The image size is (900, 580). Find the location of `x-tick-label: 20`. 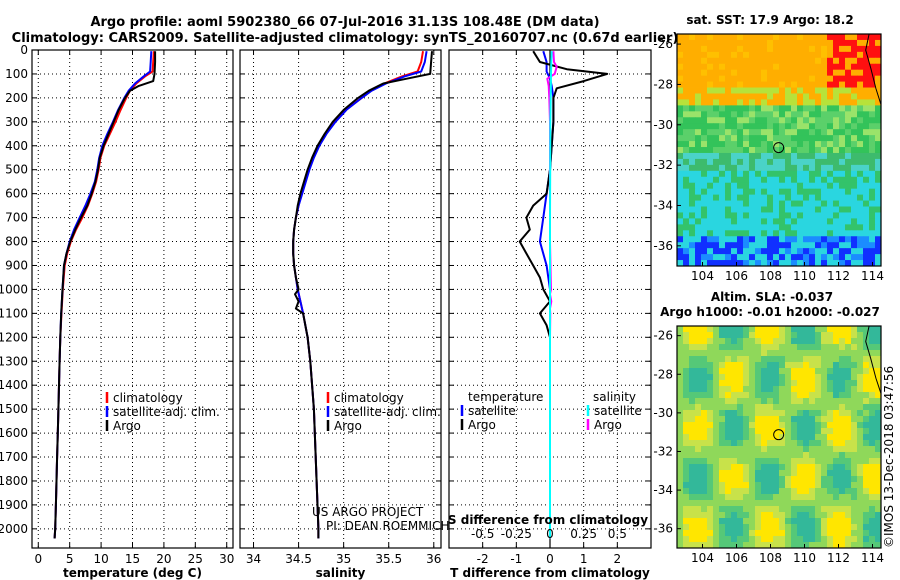

x-tick-label: 20 is located at coordinates (163, 559).